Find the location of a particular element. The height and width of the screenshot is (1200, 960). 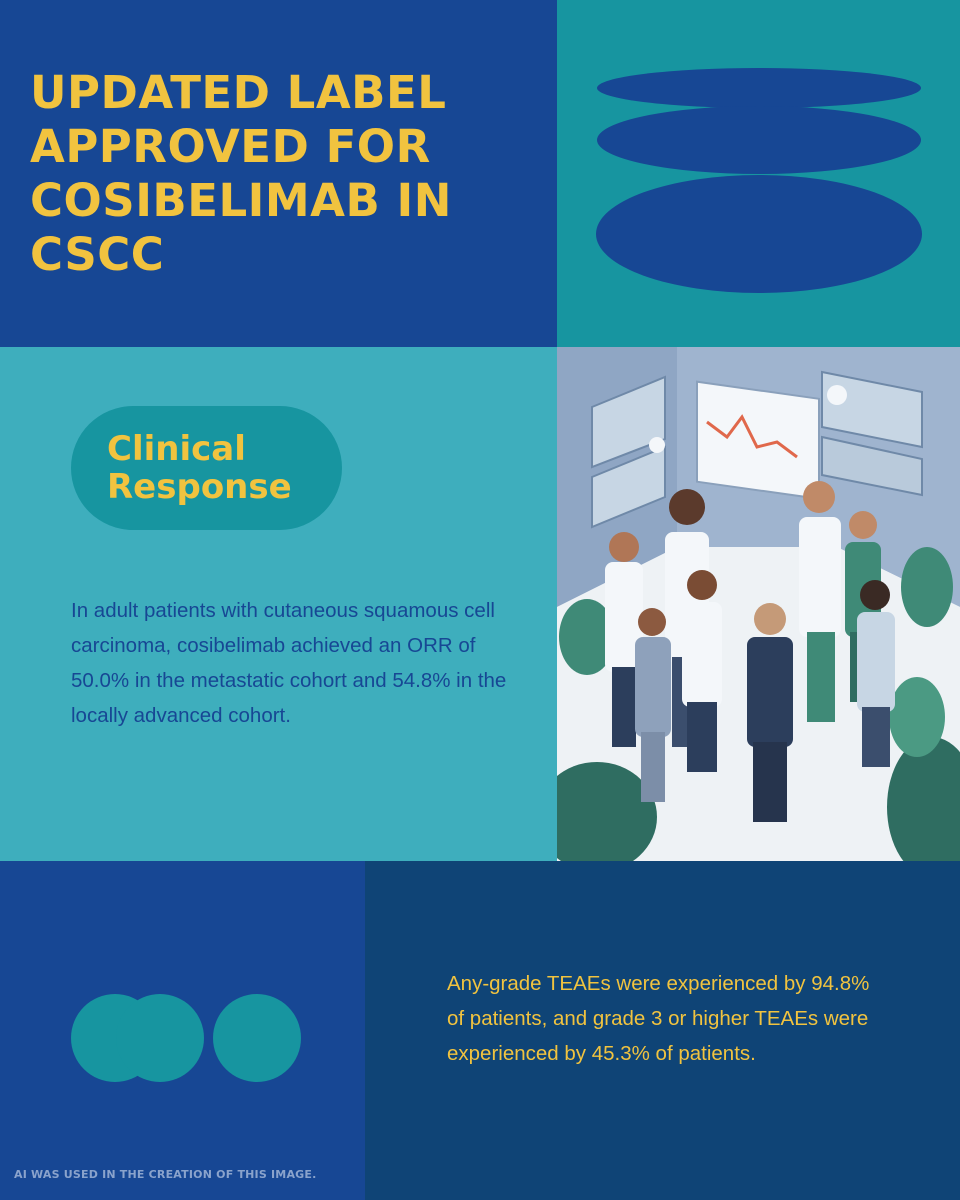

circle-right is located at coordinates (257, 1038).